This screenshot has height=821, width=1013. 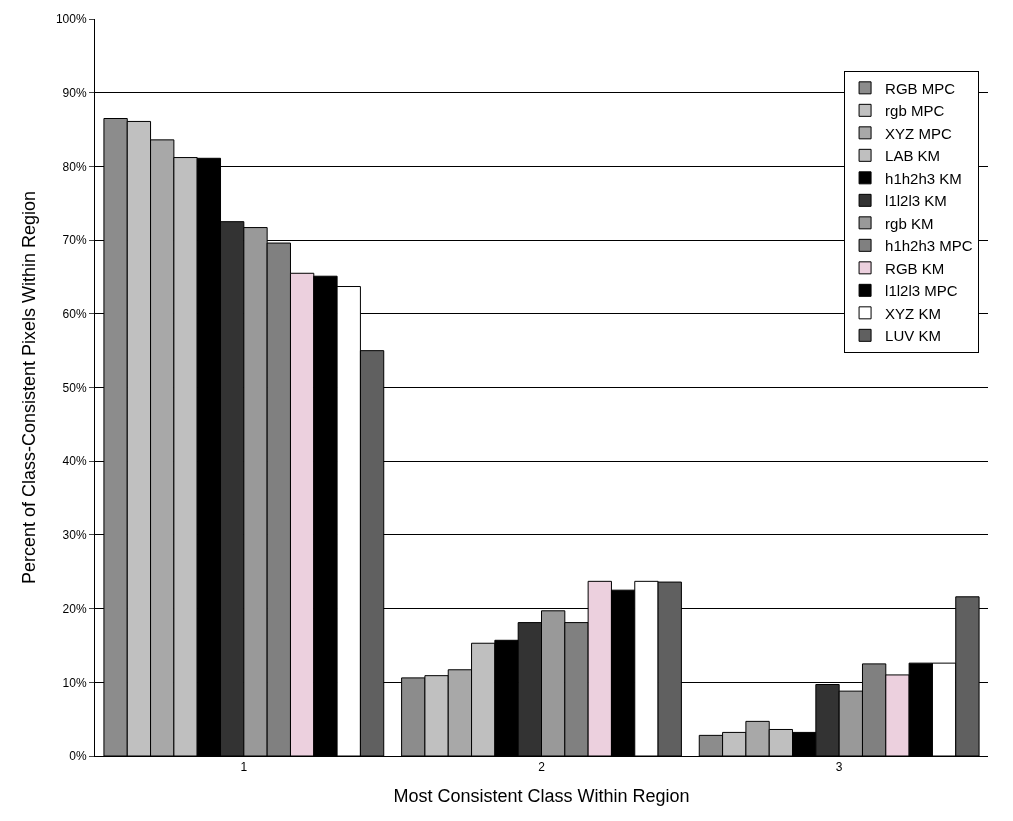 What do you see at coordinates (74, 240) in the screenshot?
I see `y-tick-label: 70%` at bounding box center [74, 240].